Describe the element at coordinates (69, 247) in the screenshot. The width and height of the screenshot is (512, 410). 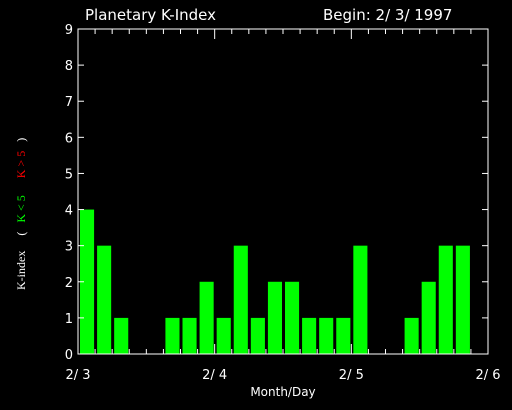
I see `y-tick-label: 3` at that location.